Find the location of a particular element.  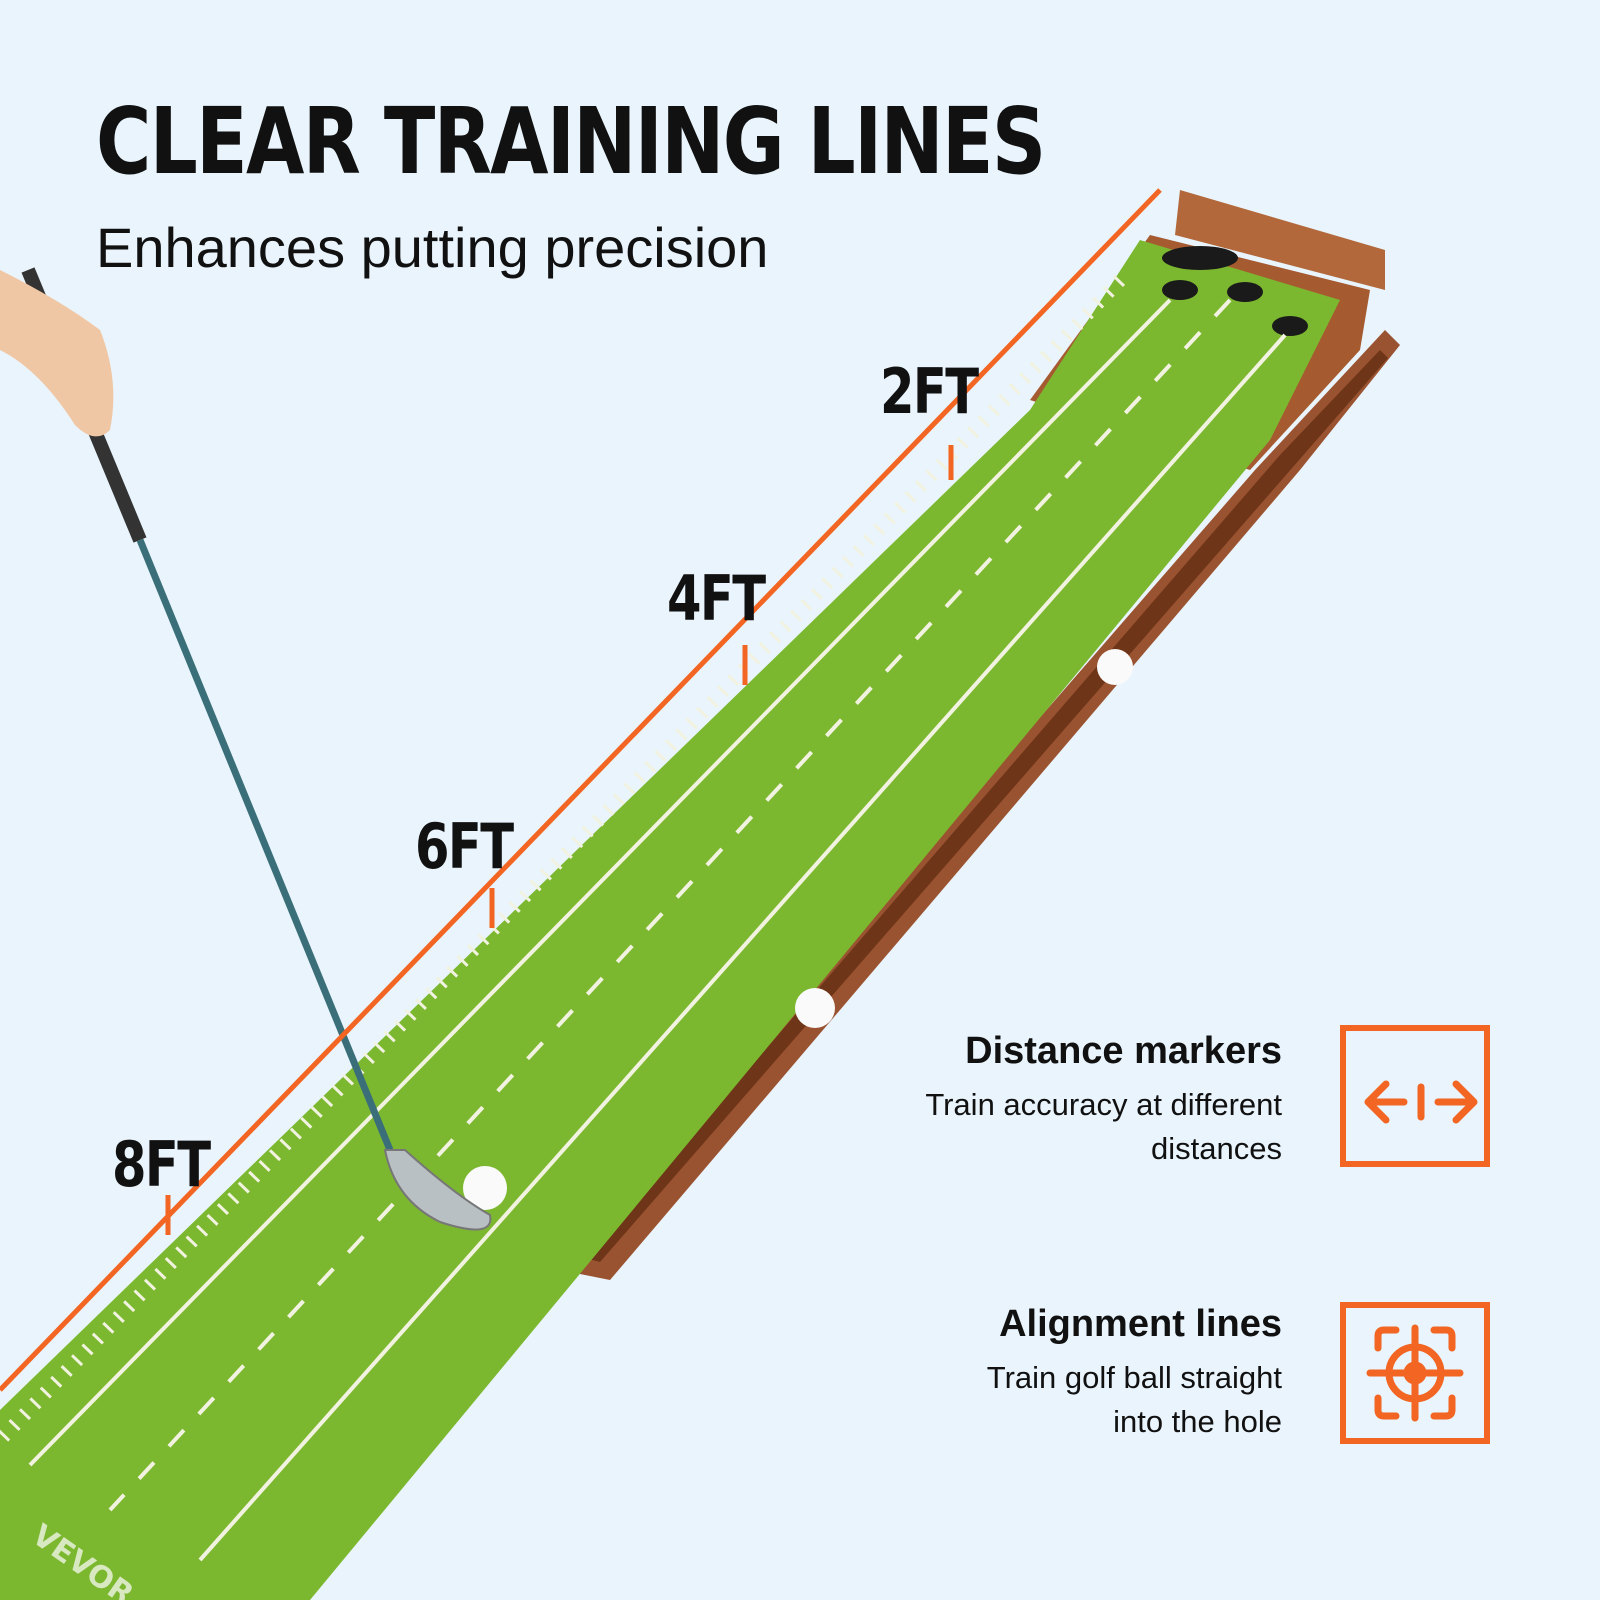

feature-title: Distance markers is located at coordinates (1123, 1051).